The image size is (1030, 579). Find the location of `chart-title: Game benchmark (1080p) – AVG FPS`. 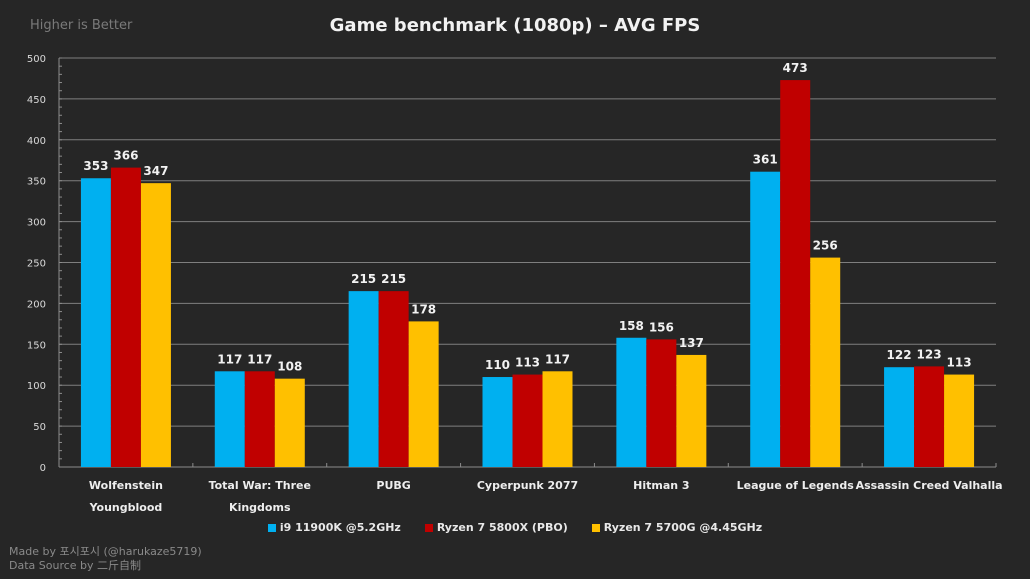

chart-title: Game benchmark (1080p) – AVG FPS is located at coordinates (515, 25).